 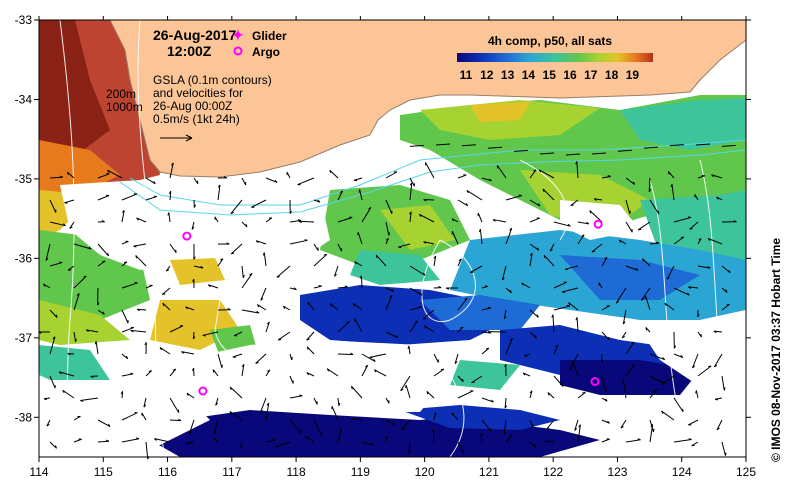 What do you see at coordinates (591, 75) in the screenshot?
I see `colorbar-tick-label: 17` at bounding box center [591, 75].